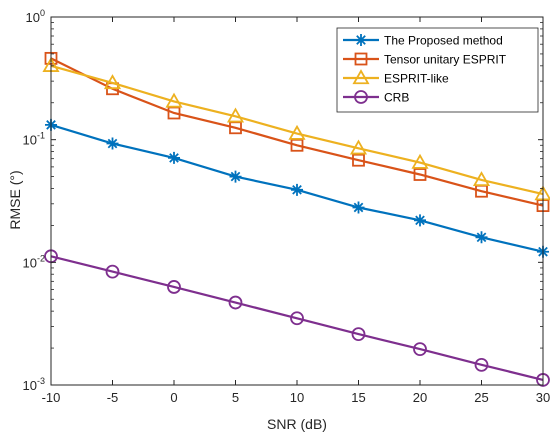 This screenshot has height=442, width=550. I want to click on legend-label: Tensor unitary ESPRIT, so click(445, 60).